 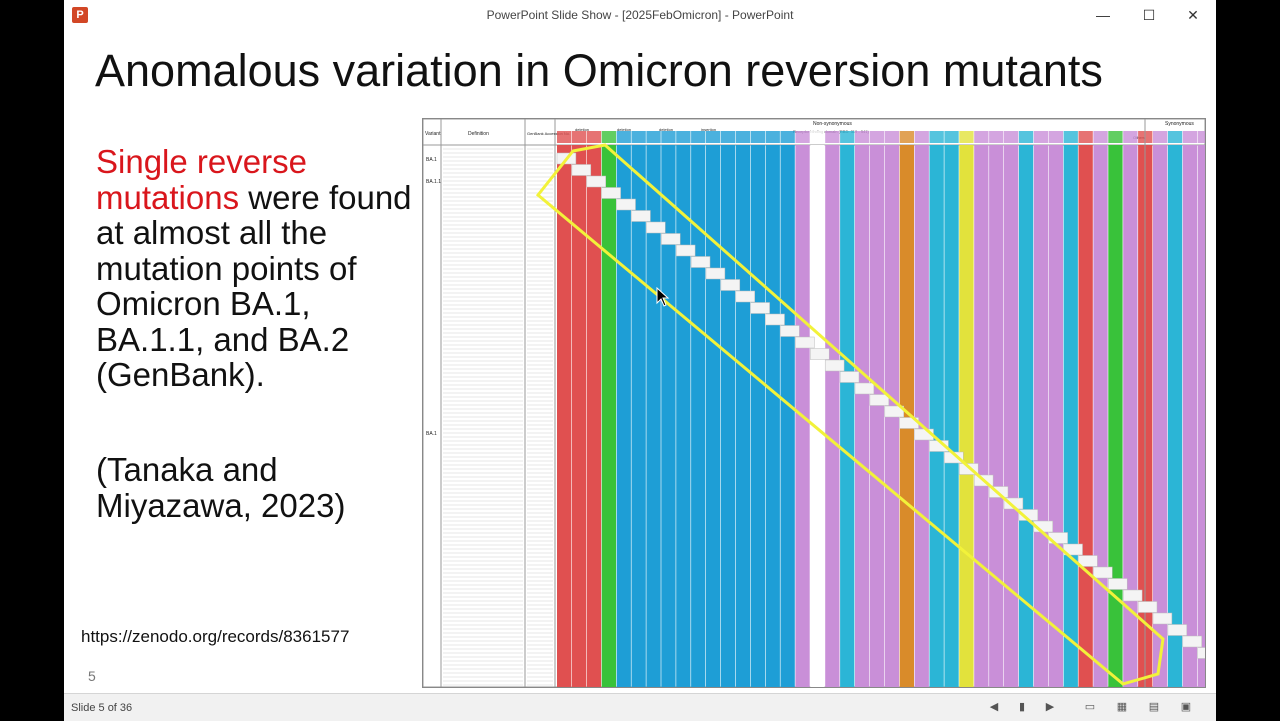 I want to click on minimize-button: —, so click(x=1103, y=15).